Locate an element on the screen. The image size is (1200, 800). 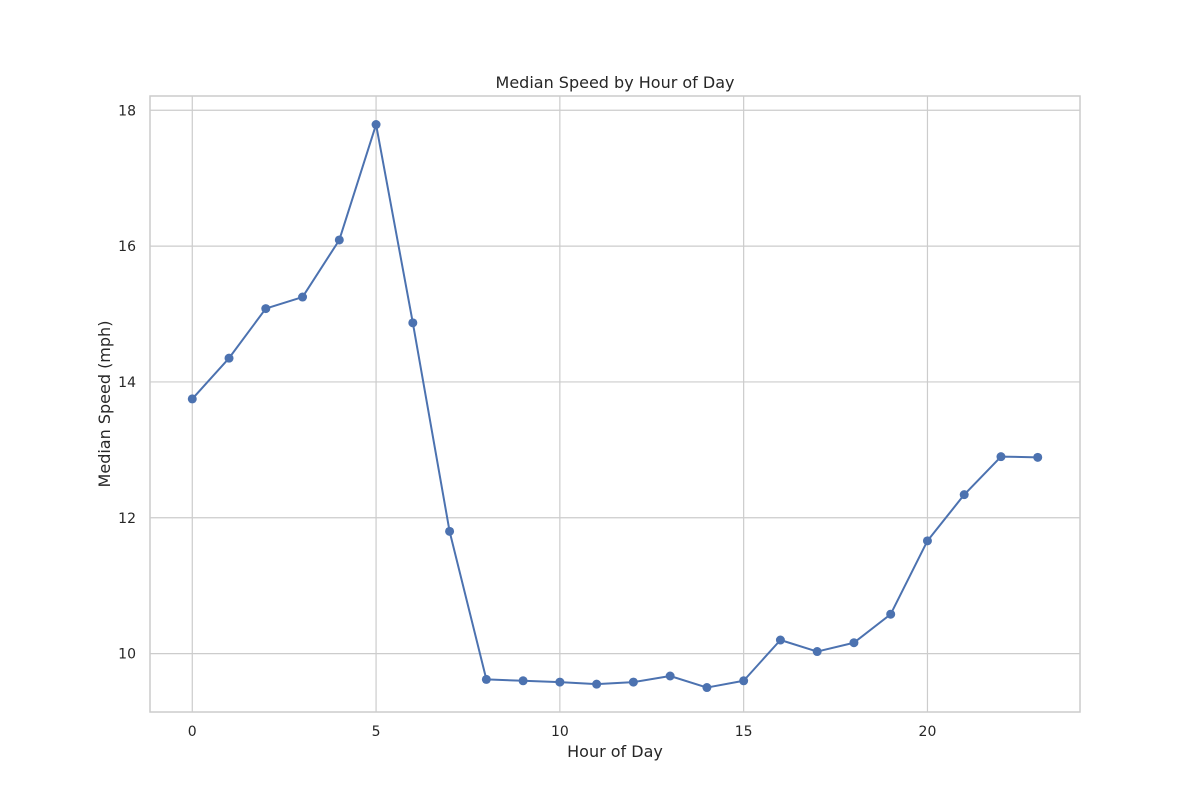
y-tick-label: 18 is located at coordinates (127, 111).